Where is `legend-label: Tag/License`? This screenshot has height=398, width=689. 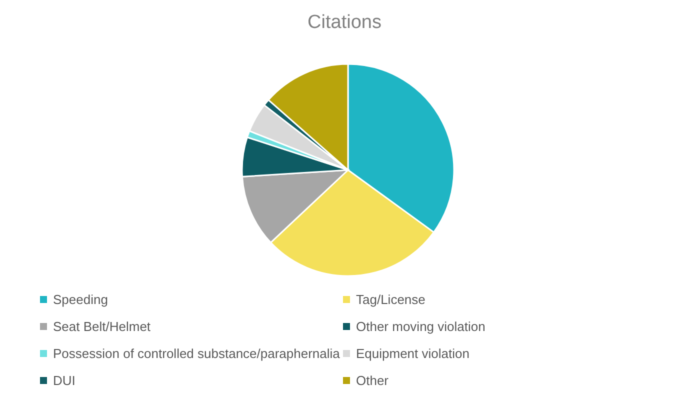
legend-label: Tag/License is located at coordinates (391, 299).